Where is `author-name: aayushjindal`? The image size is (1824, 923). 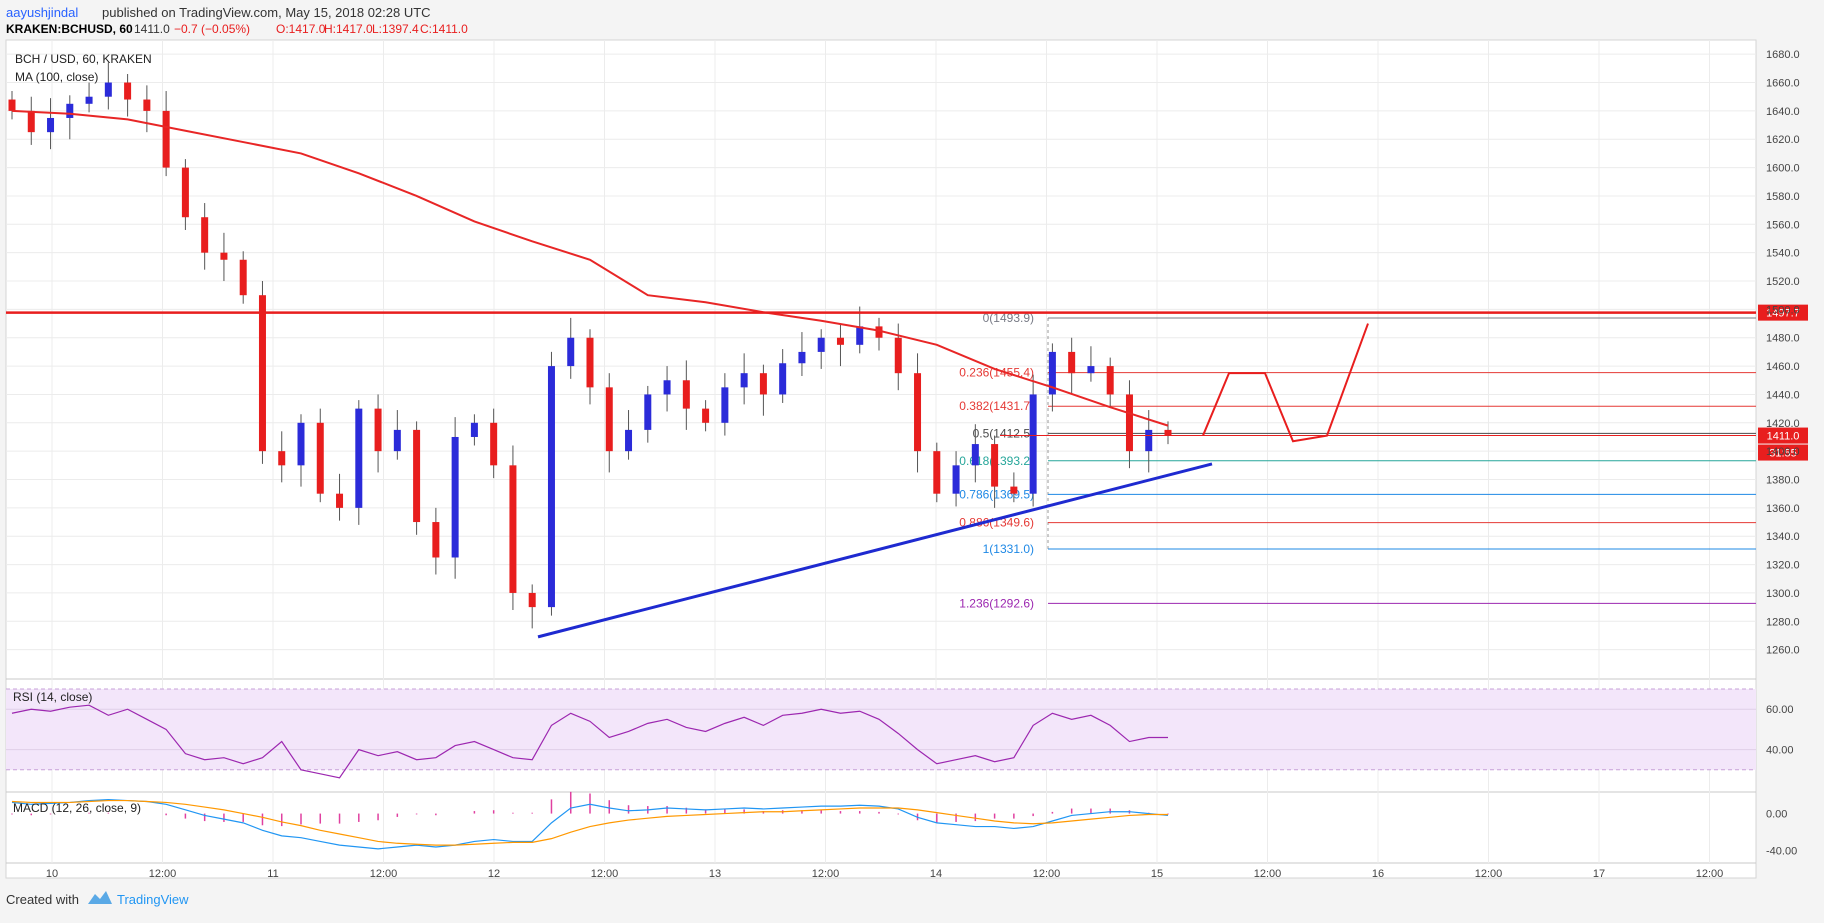
author-name: aayushjindal is located at coordinates (42, 12).